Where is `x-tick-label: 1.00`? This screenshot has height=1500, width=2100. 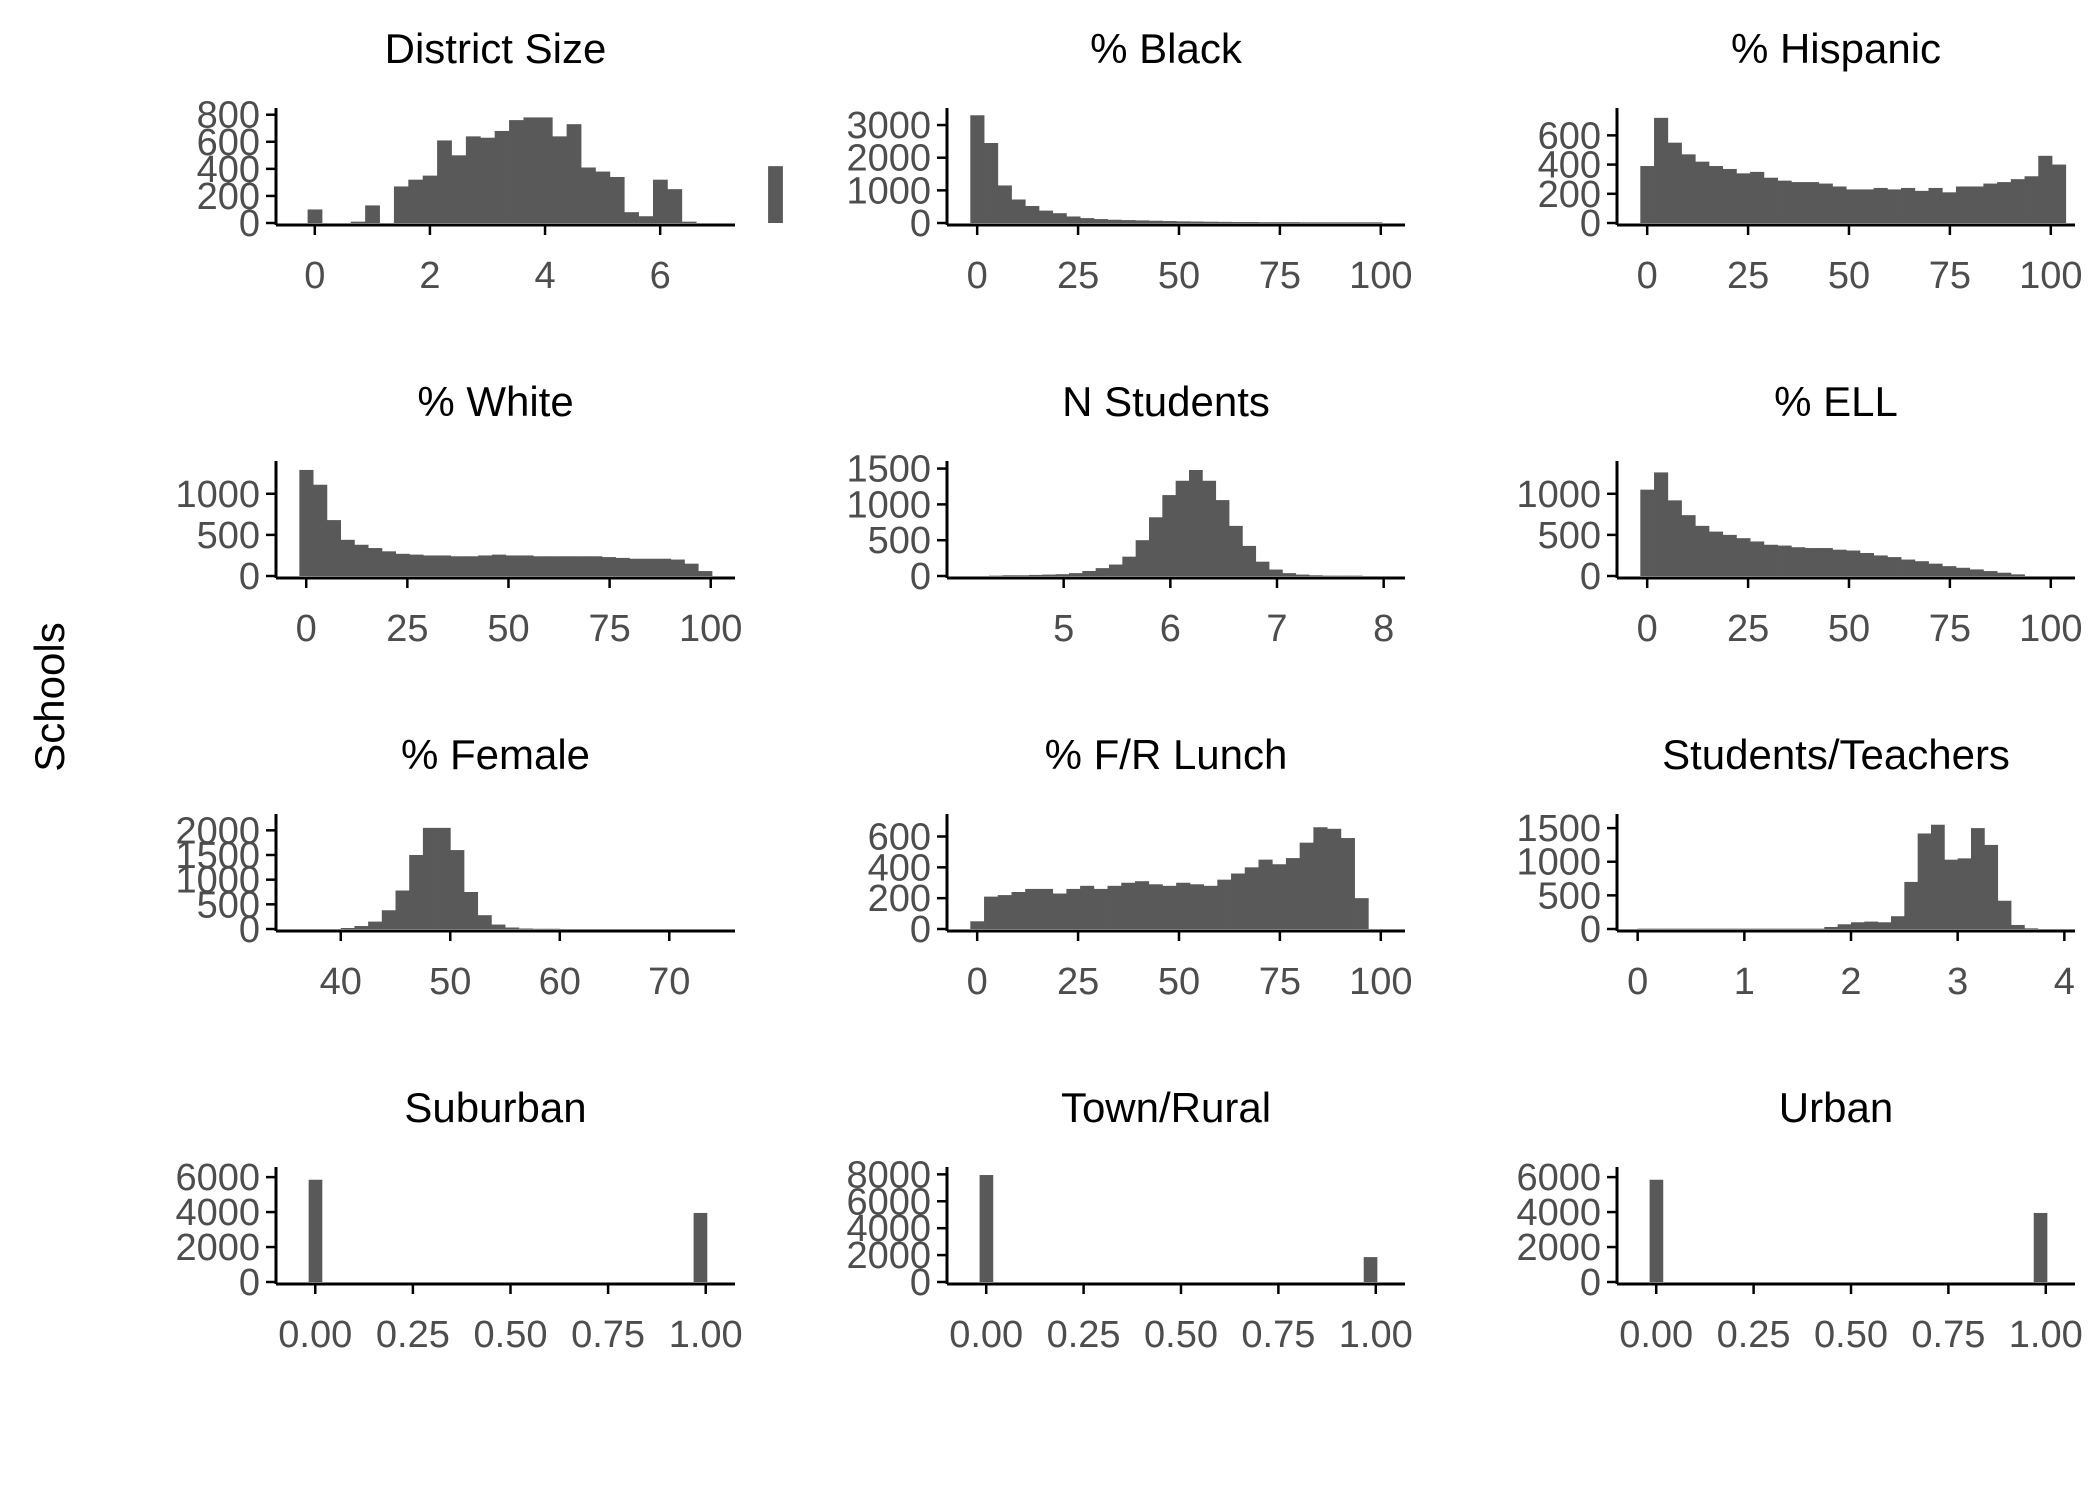
x-tick-label: 1.00 is located at coordinates (2046, 1335).